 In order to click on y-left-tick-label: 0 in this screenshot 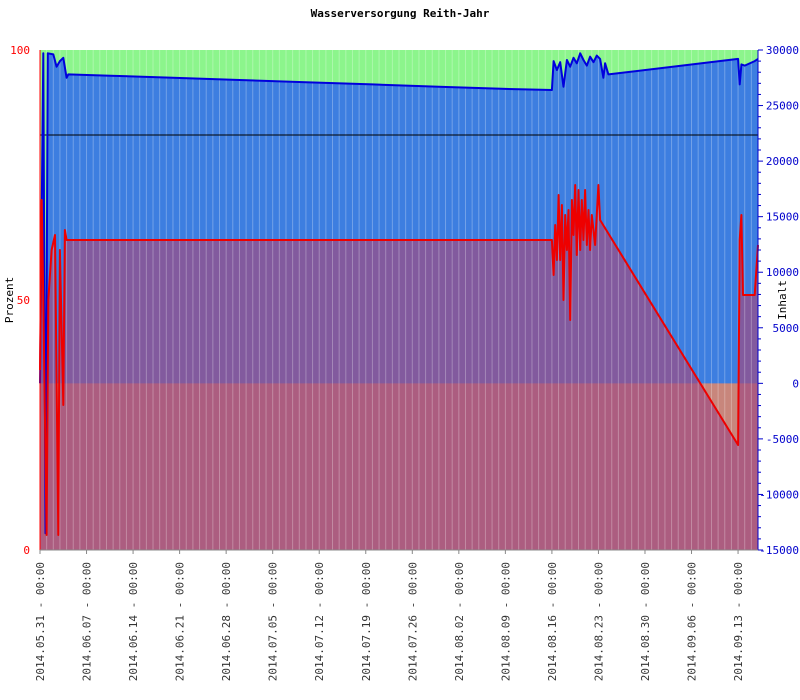, I will do `click(26, 550)`.